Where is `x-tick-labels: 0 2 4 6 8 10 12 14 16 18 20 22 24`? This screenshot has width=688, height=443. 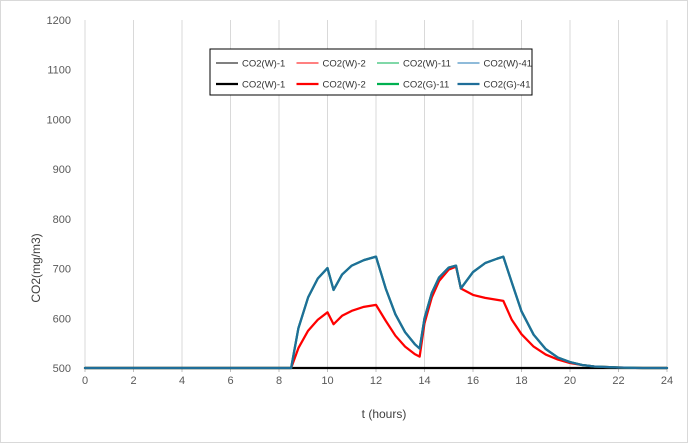 x-tick-labels: 0 2 4 6 8 10 12 14 16 18 20 22 24 is located at coordinates (377, 381).